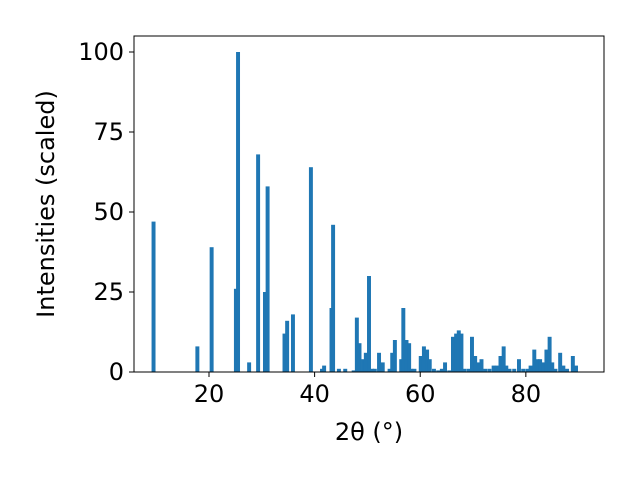  I want to click on y-axis-label: Intensities (scaled), so click(46, 204).